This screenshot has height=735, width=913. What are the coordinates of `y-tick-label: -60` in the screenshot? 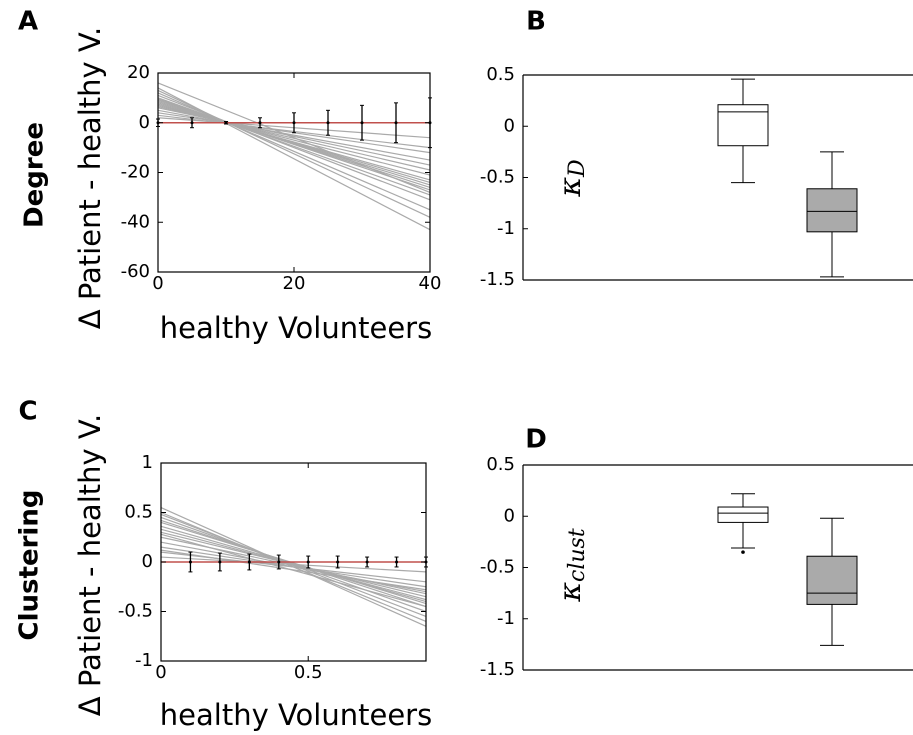 It's located at (135, 271).